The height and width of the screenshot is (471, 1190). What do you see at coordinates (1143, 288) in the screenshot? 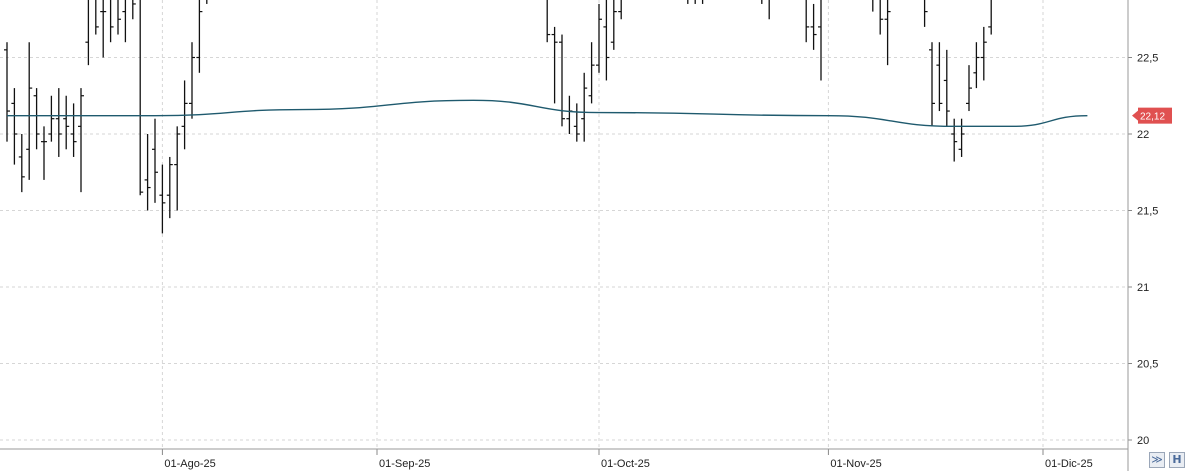
I see `y-tick-label: 21` at bounding box center [1143, 288].